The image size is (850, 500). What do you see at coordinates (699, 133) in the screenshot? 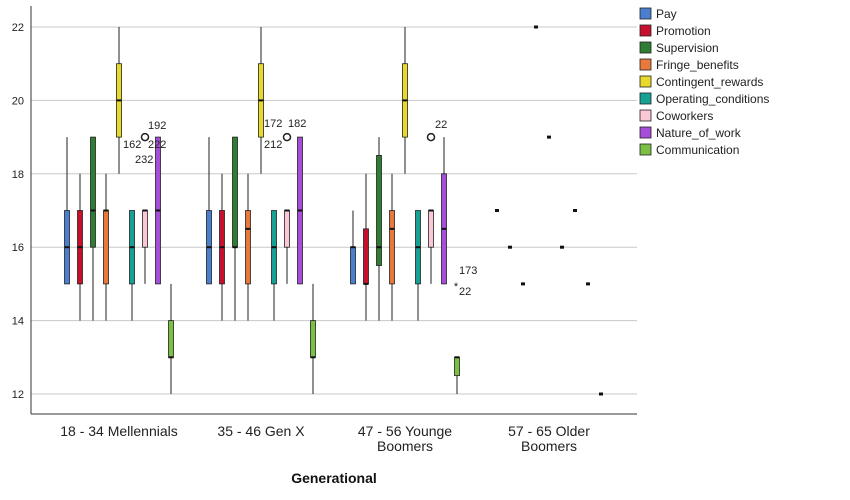
I see `legend-label: Nature_of_work` at bounding box center [699, 133].